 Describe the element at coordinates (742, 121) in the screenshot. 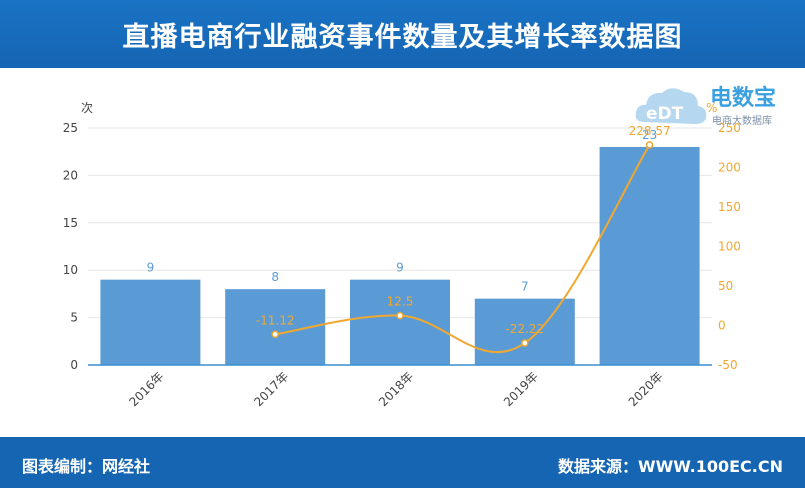

I see `logo-subtitle: 电商大数据库` at that location.